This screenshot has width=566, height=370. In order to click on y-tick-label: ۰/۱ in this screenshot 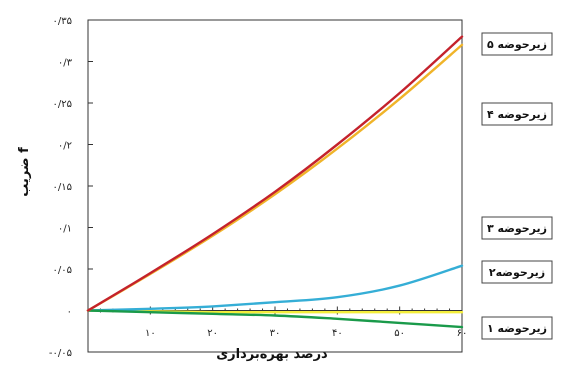, I will do `click(65, 229)`.